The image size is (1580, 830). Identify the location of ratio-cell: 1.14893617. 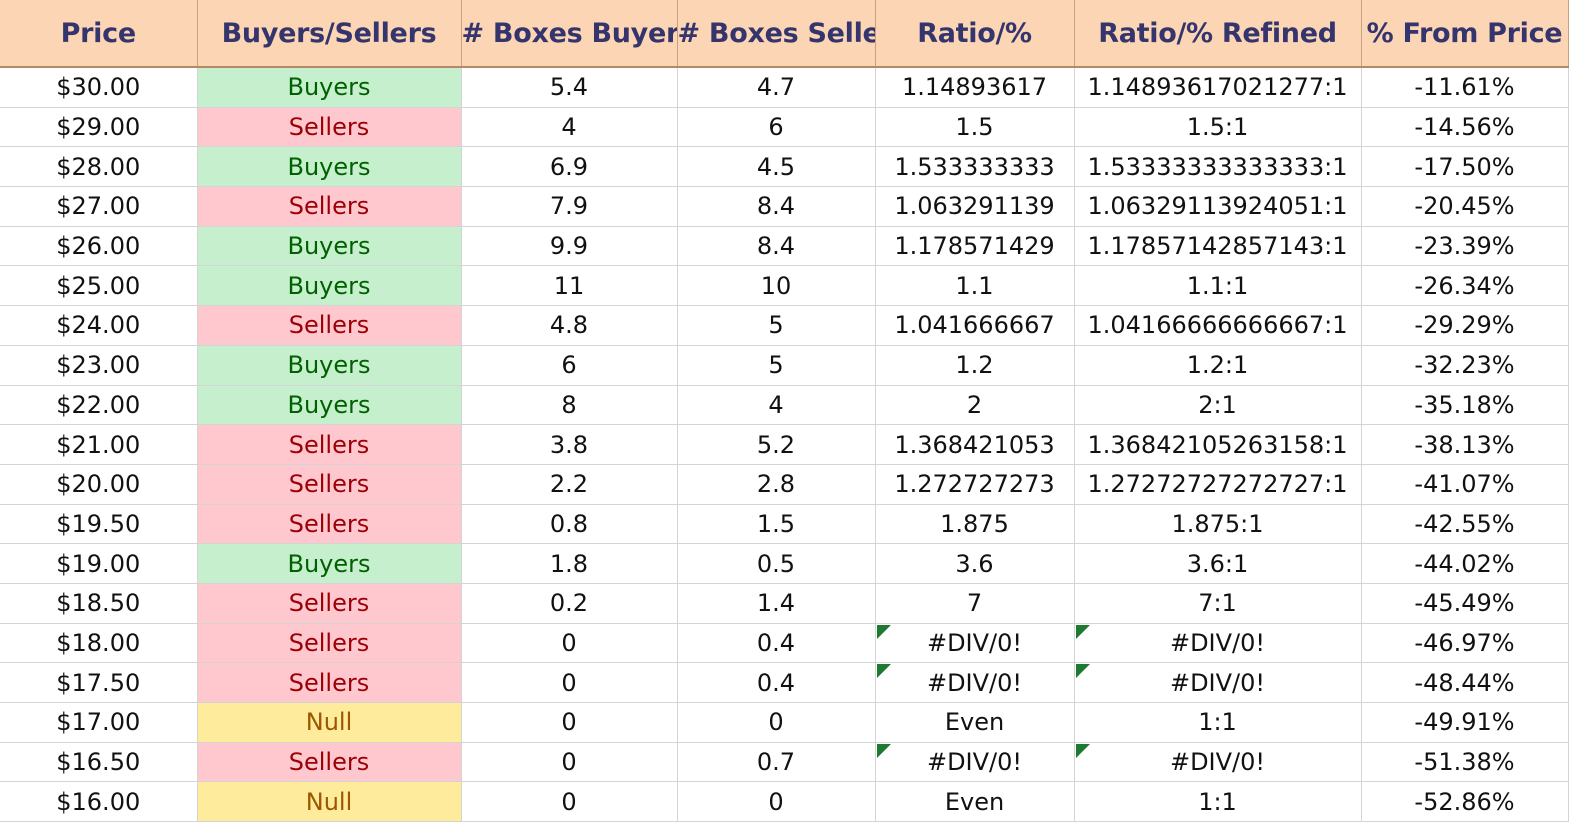
(975, 87).